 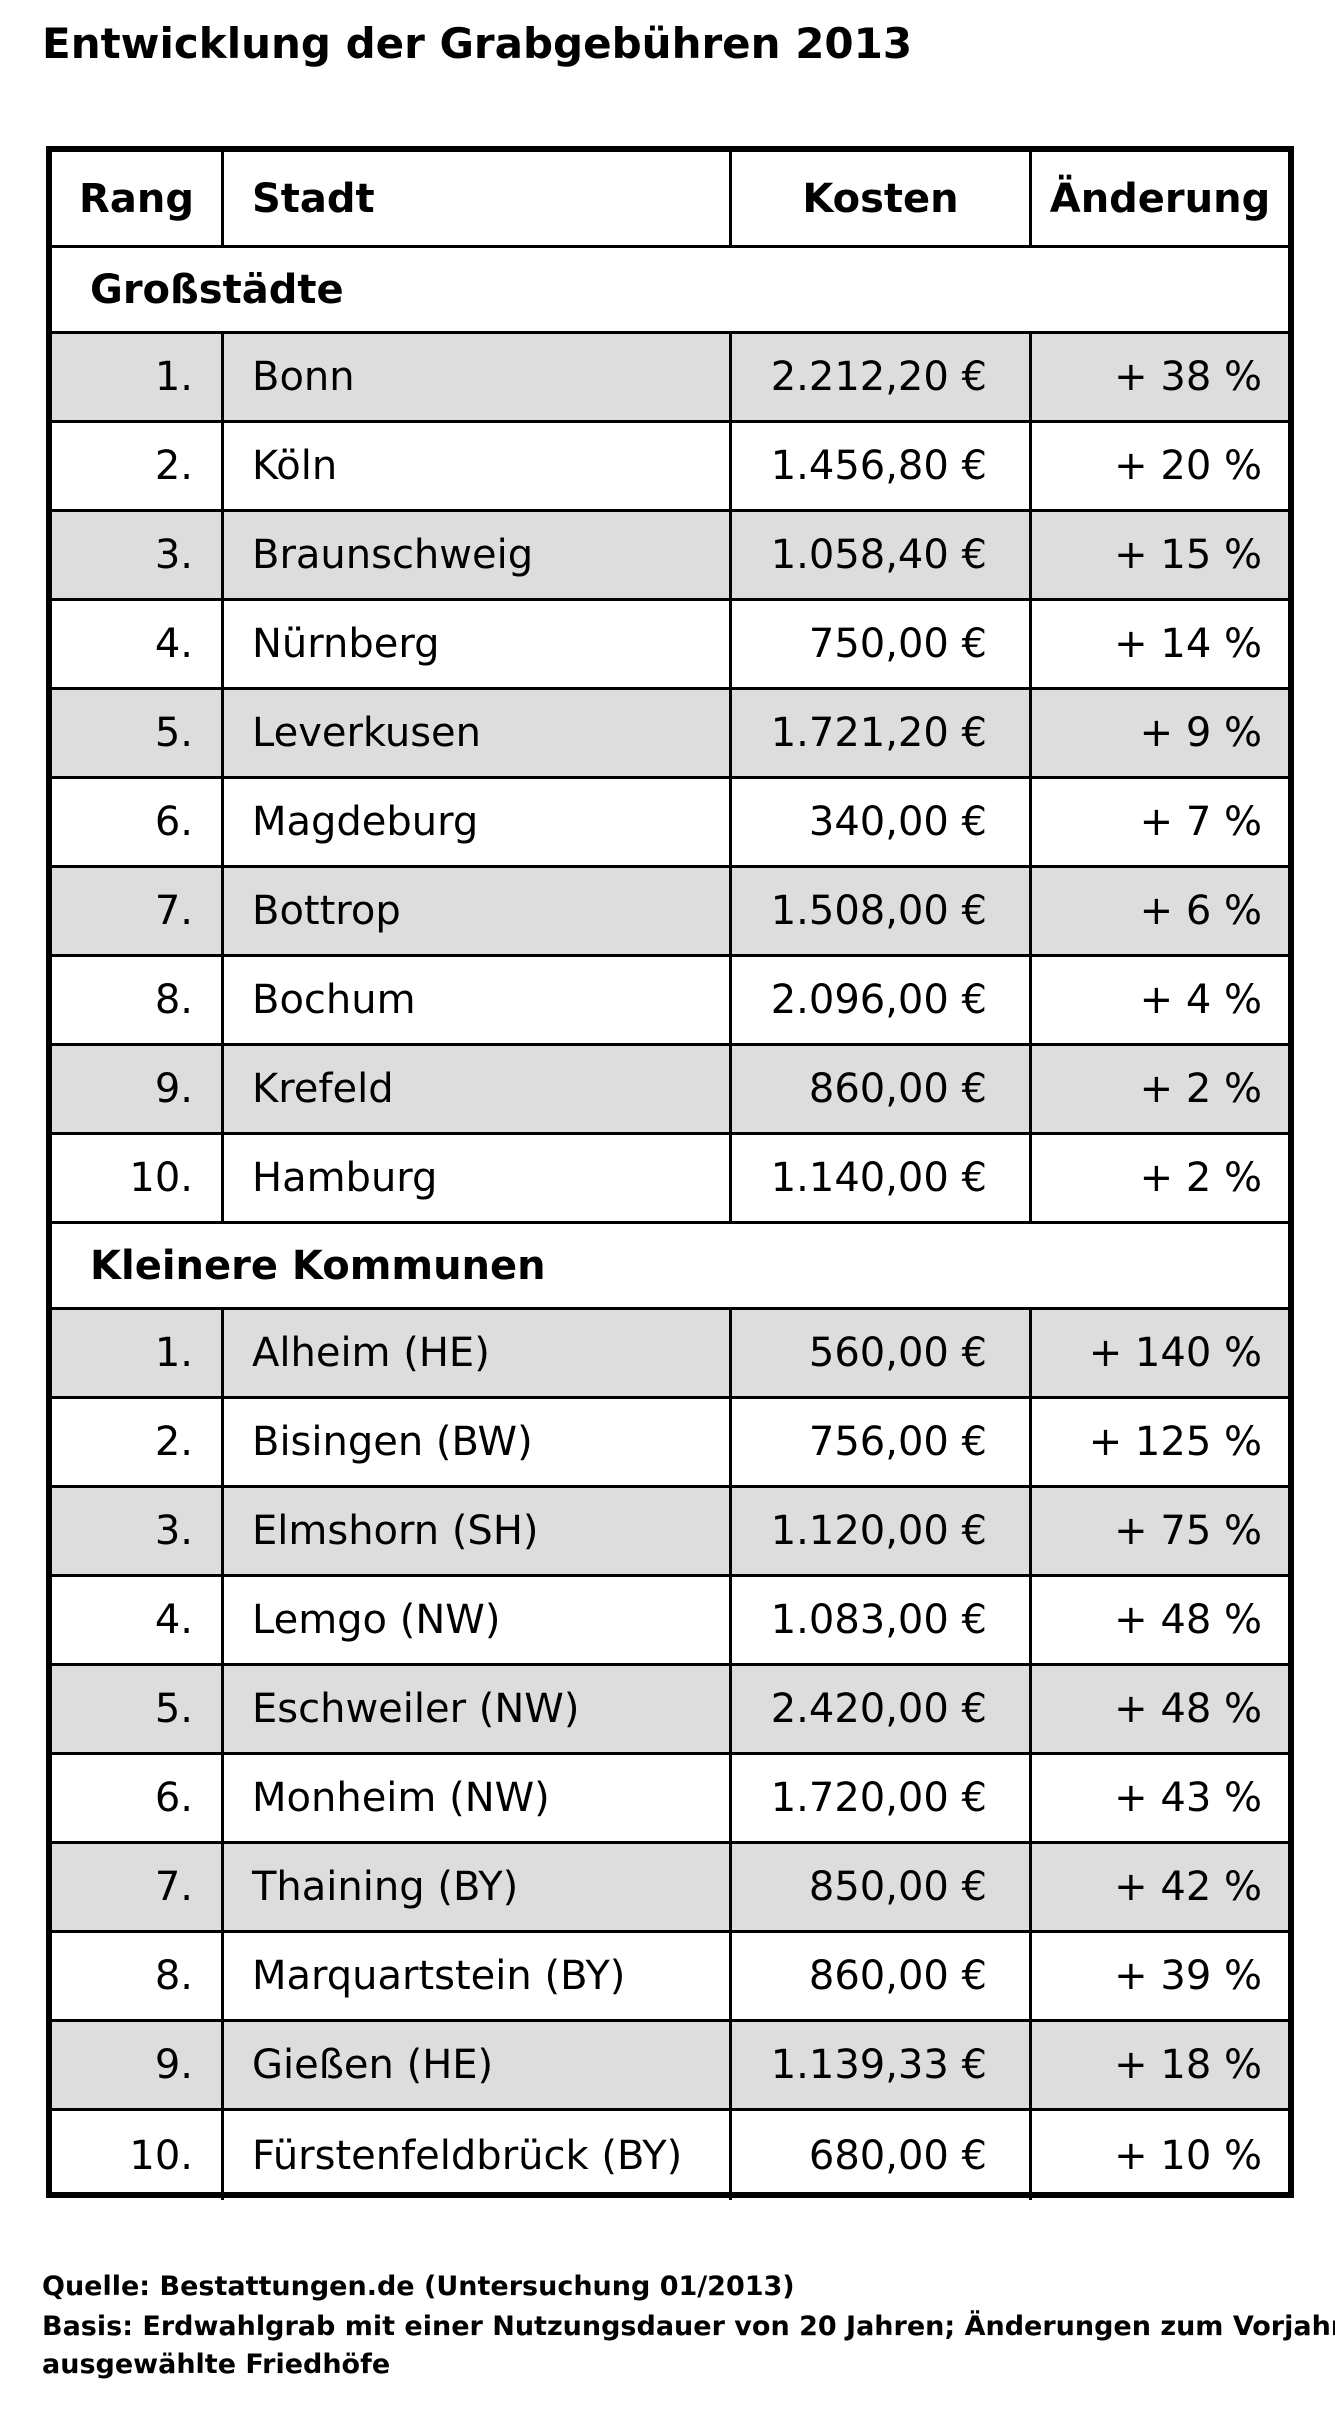 I want to click on city-cell: Leverkusen, so click(x=478, y=733).